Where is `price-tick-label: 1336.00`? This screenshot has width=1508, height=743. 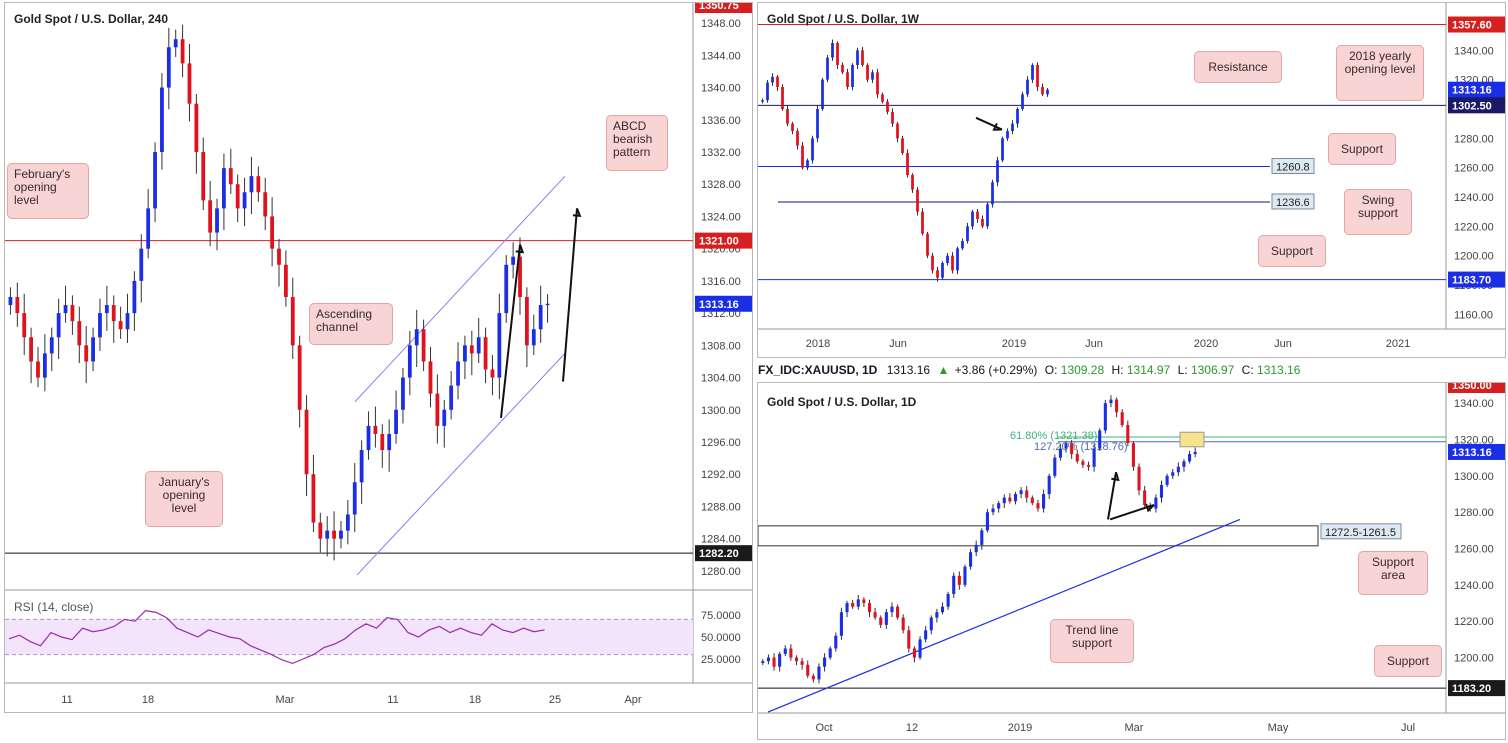 price-tick-label: 1336.00 is located at coordinates (721, 121).